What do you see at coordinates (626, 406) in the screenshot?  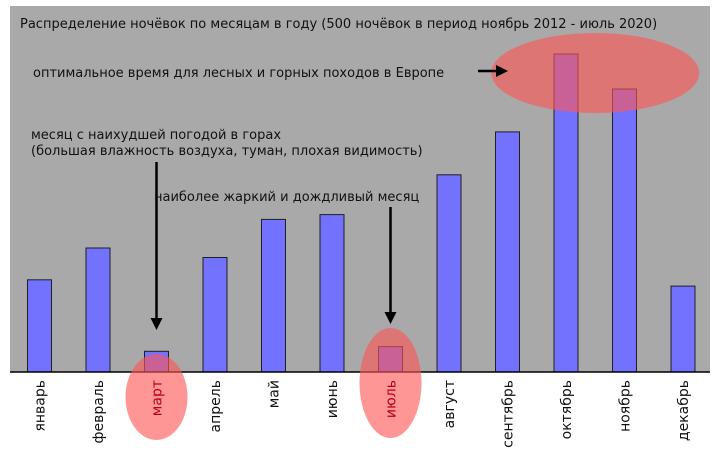 I see `x-tick-label-ноябрь: ноябрь` at bounding box center [626, 406].